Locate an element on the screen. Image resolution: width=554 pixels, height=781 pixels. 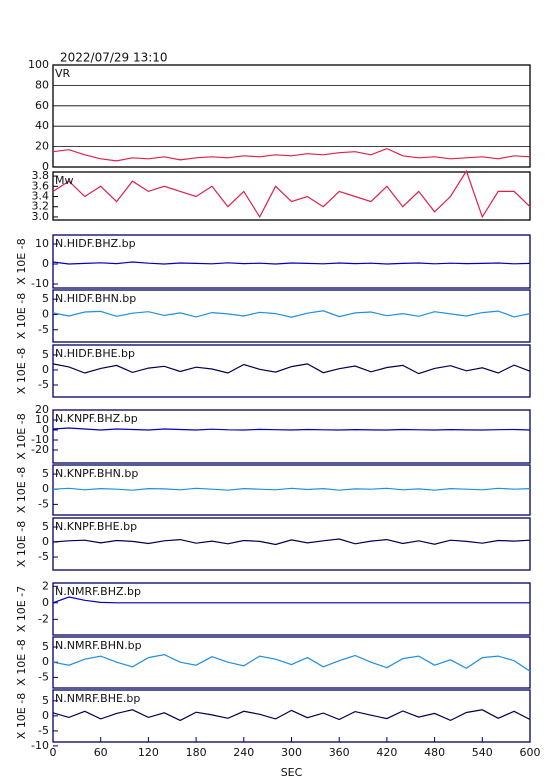
x-tick-label: 0 is located at coordinates (53, 752).